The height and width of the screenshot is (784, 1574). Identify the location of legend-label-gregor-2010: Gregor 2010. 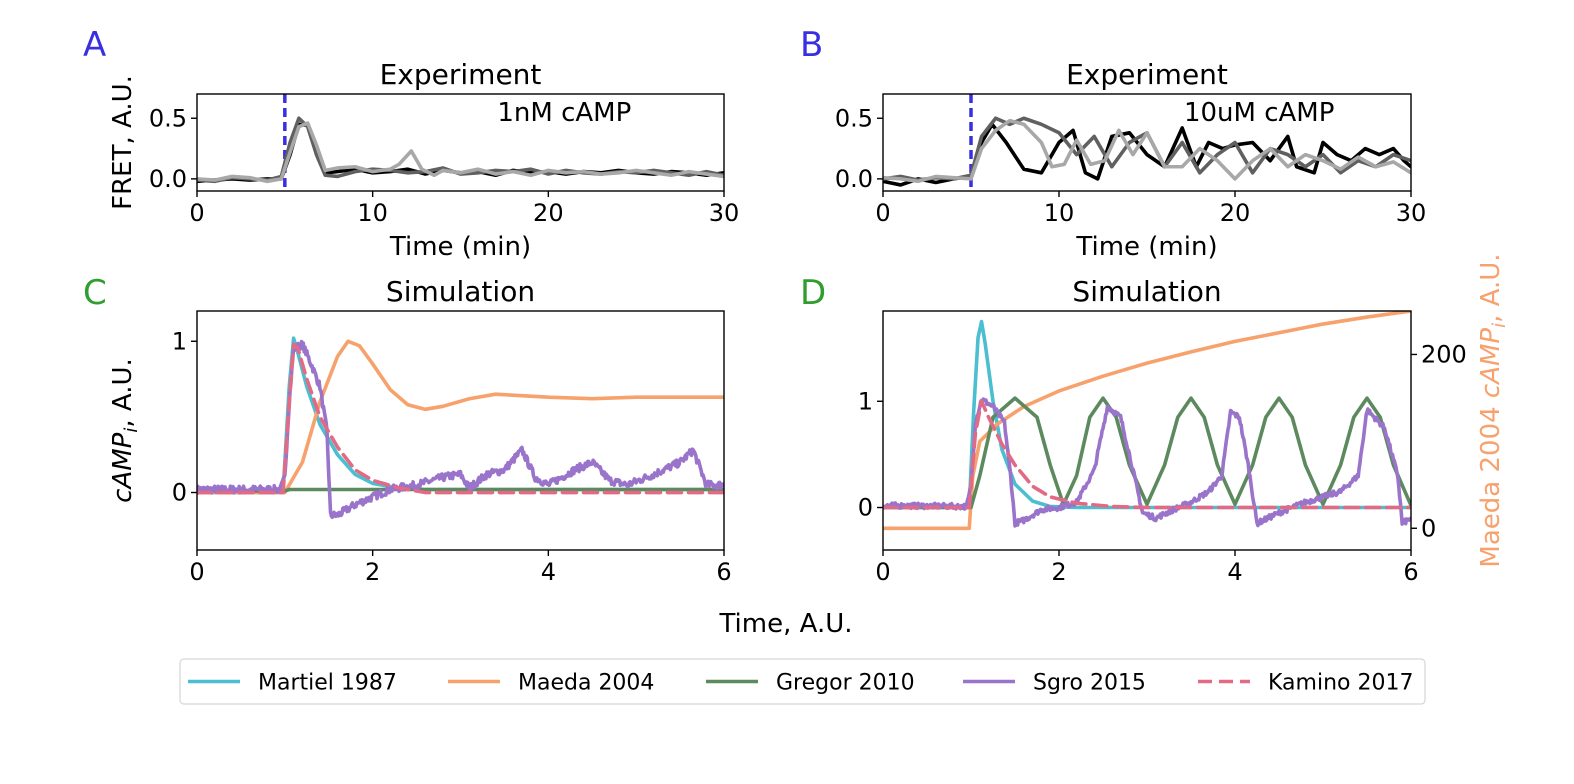
(845, 683).